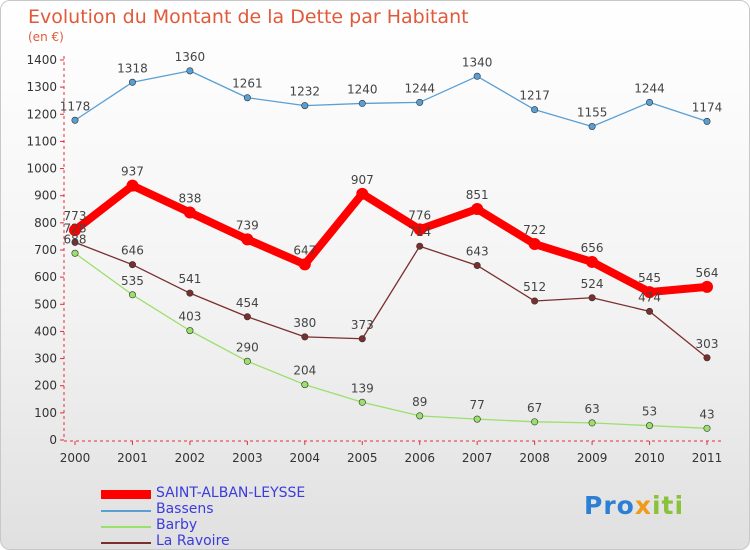  I want to click on data-label: 1178, so click(75, 106).